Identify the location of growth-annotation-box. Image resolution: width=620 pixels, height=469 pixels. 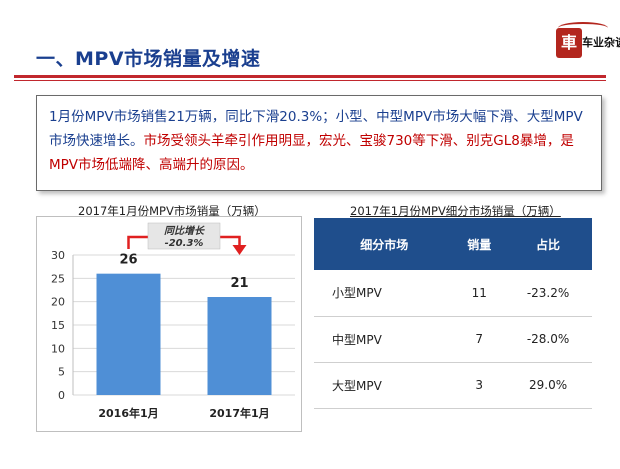
(184, 236).